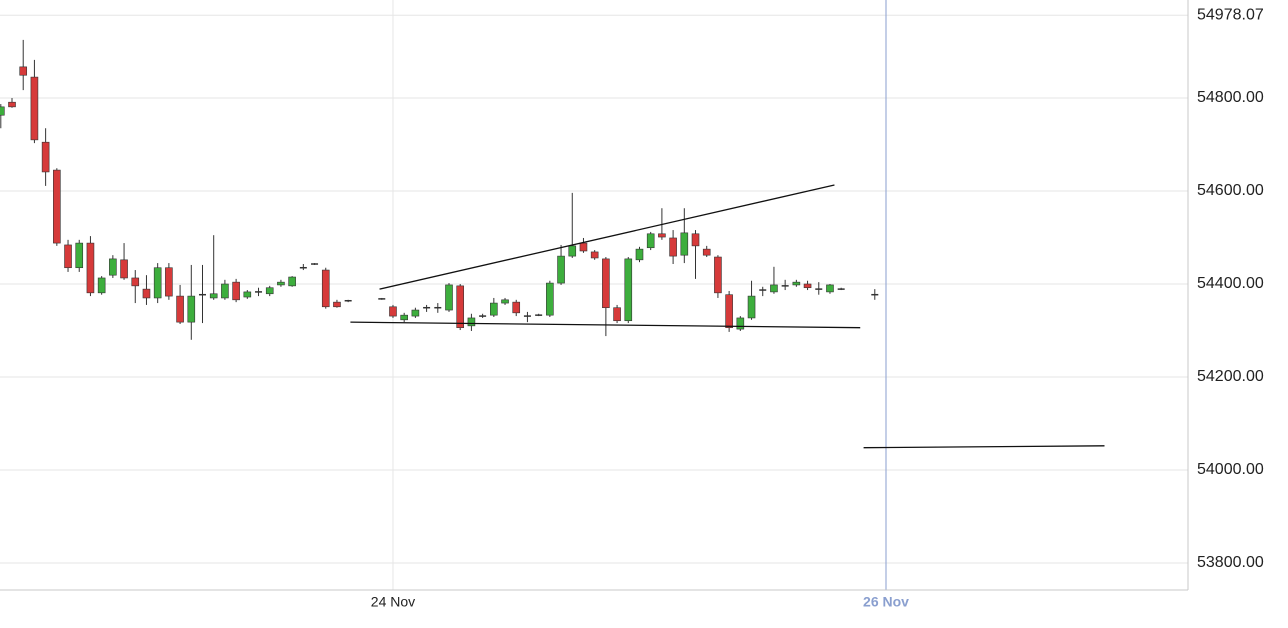 Image resolution: width=1288 pixels, height=628 pixels. What do you see at coordinates (1230, 283) in the screenshot?
I see `y-tick-label: 54400.00` at bounding box center [1230, 283].